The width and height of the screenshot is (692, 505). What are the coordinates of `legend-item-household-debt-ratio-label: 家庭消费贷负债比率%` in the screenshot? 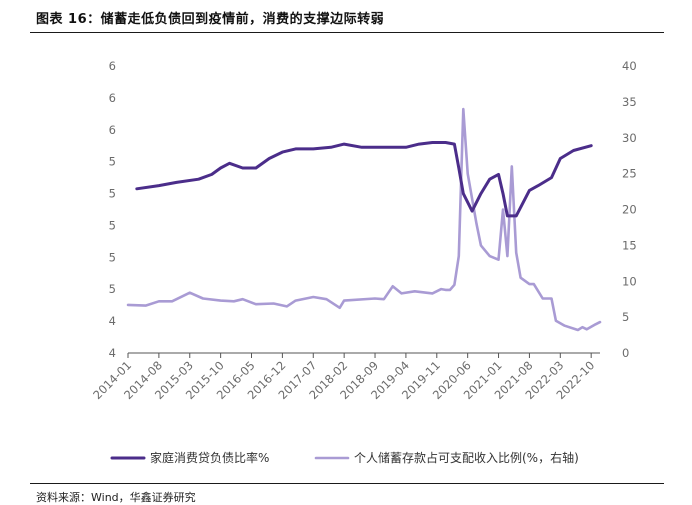 It's located at (209, 457).